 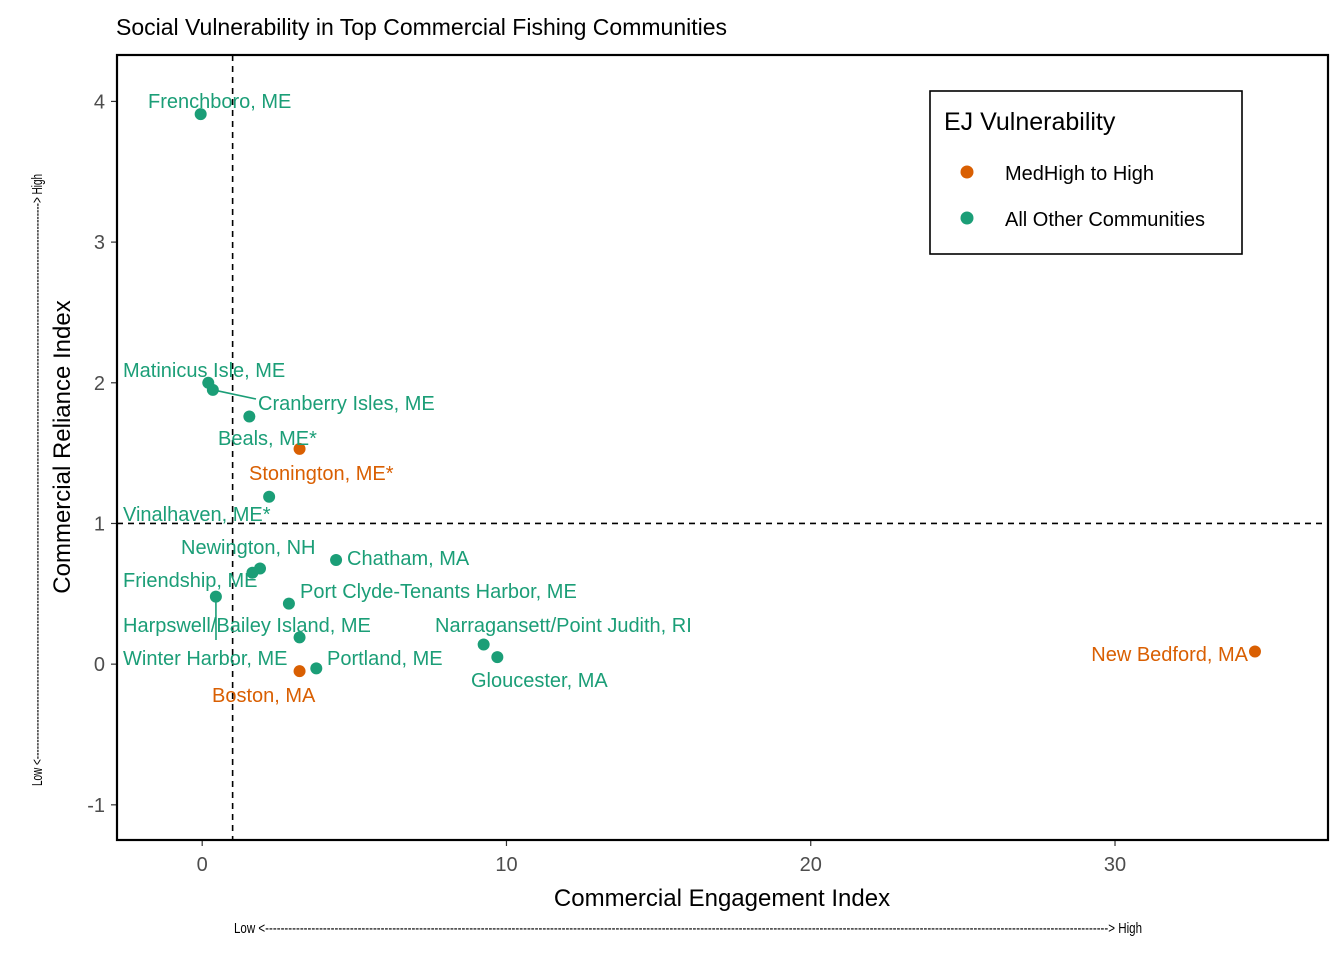 What do you see at coordinates (202, 865) in the screenshot?
I see `x-tick-label: 0` at bounding box center [202, 865].